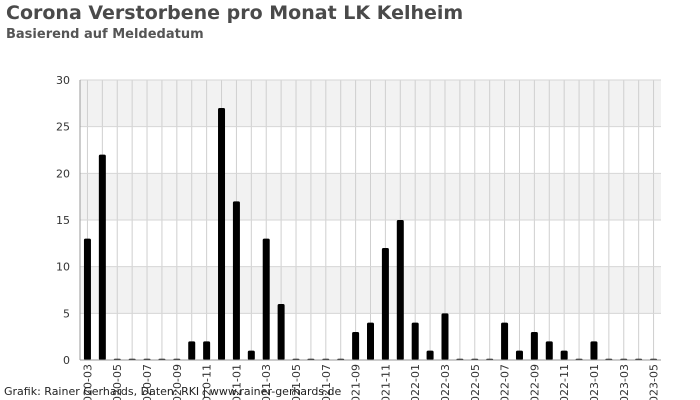 This screenshot has height=400, width=700. I want to click on x-tick-label: 2022-07, so click(505, 382).